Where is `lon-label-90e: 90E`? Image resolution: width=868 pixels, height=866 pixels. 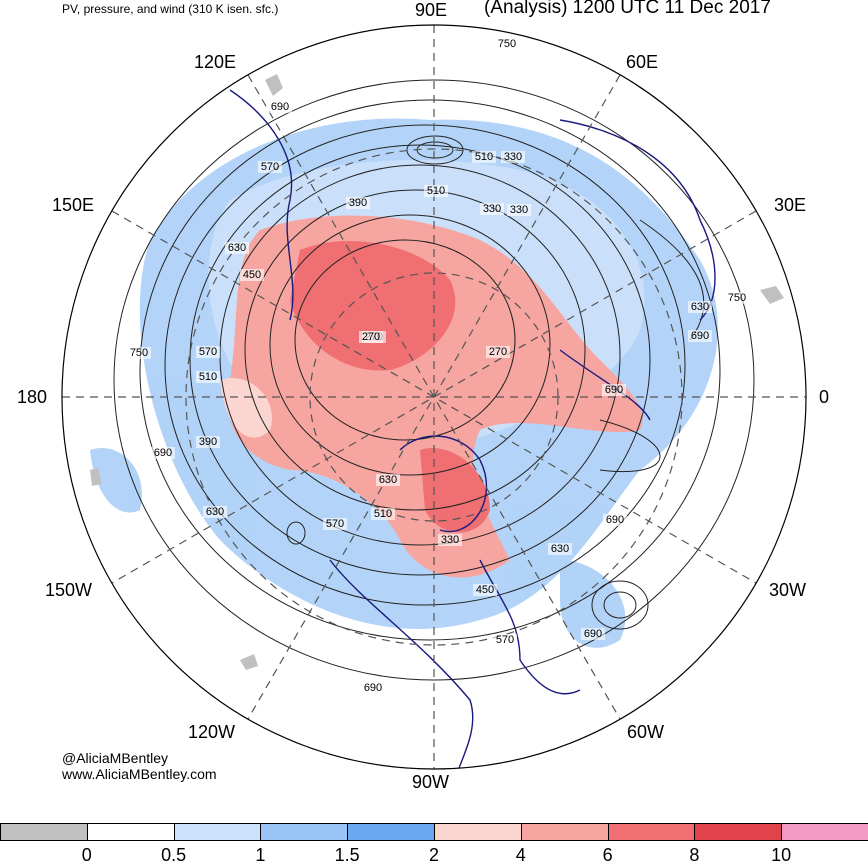
lon-label-90e: 90E is located at coordinates (431, 10).